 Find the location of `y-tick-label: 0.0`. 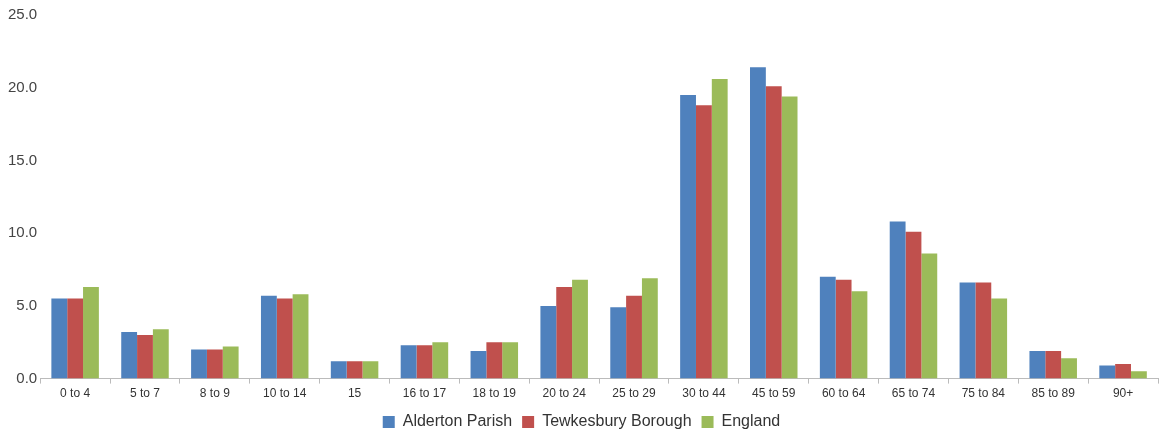

y-tick-label: 0.0 is located at coordinates (27, 377).